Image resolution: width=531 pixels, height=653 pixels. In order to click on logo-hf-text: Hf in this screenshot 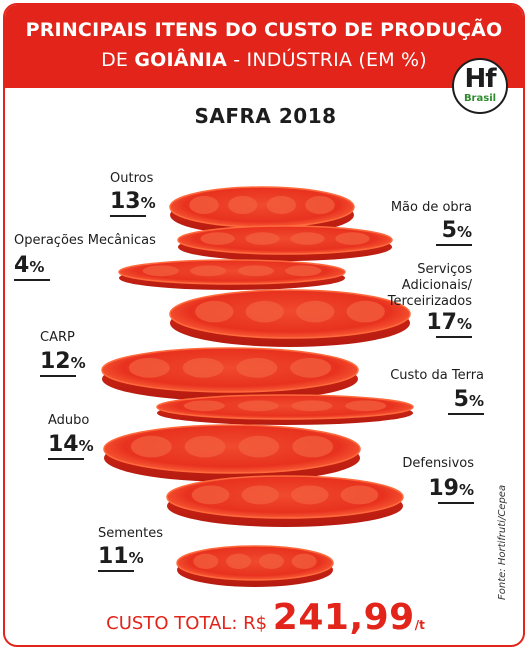, I will do `click(480, 79)`.